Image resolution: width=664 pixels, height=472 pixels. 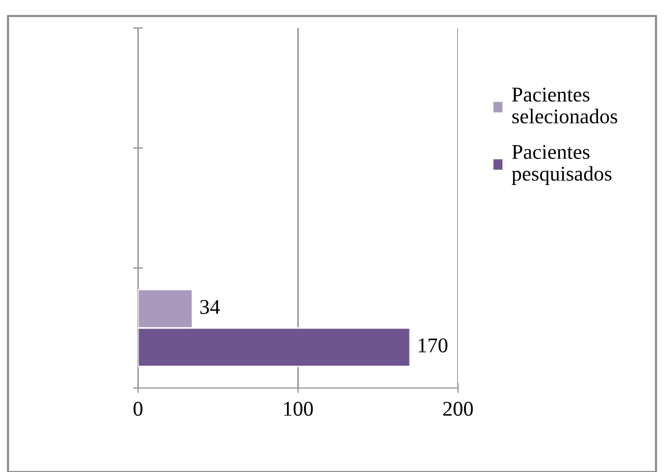 What do you see at coordinates (433, 345) in the screenshot?
I see `data-label: 170` at bounding box center [433, 345].